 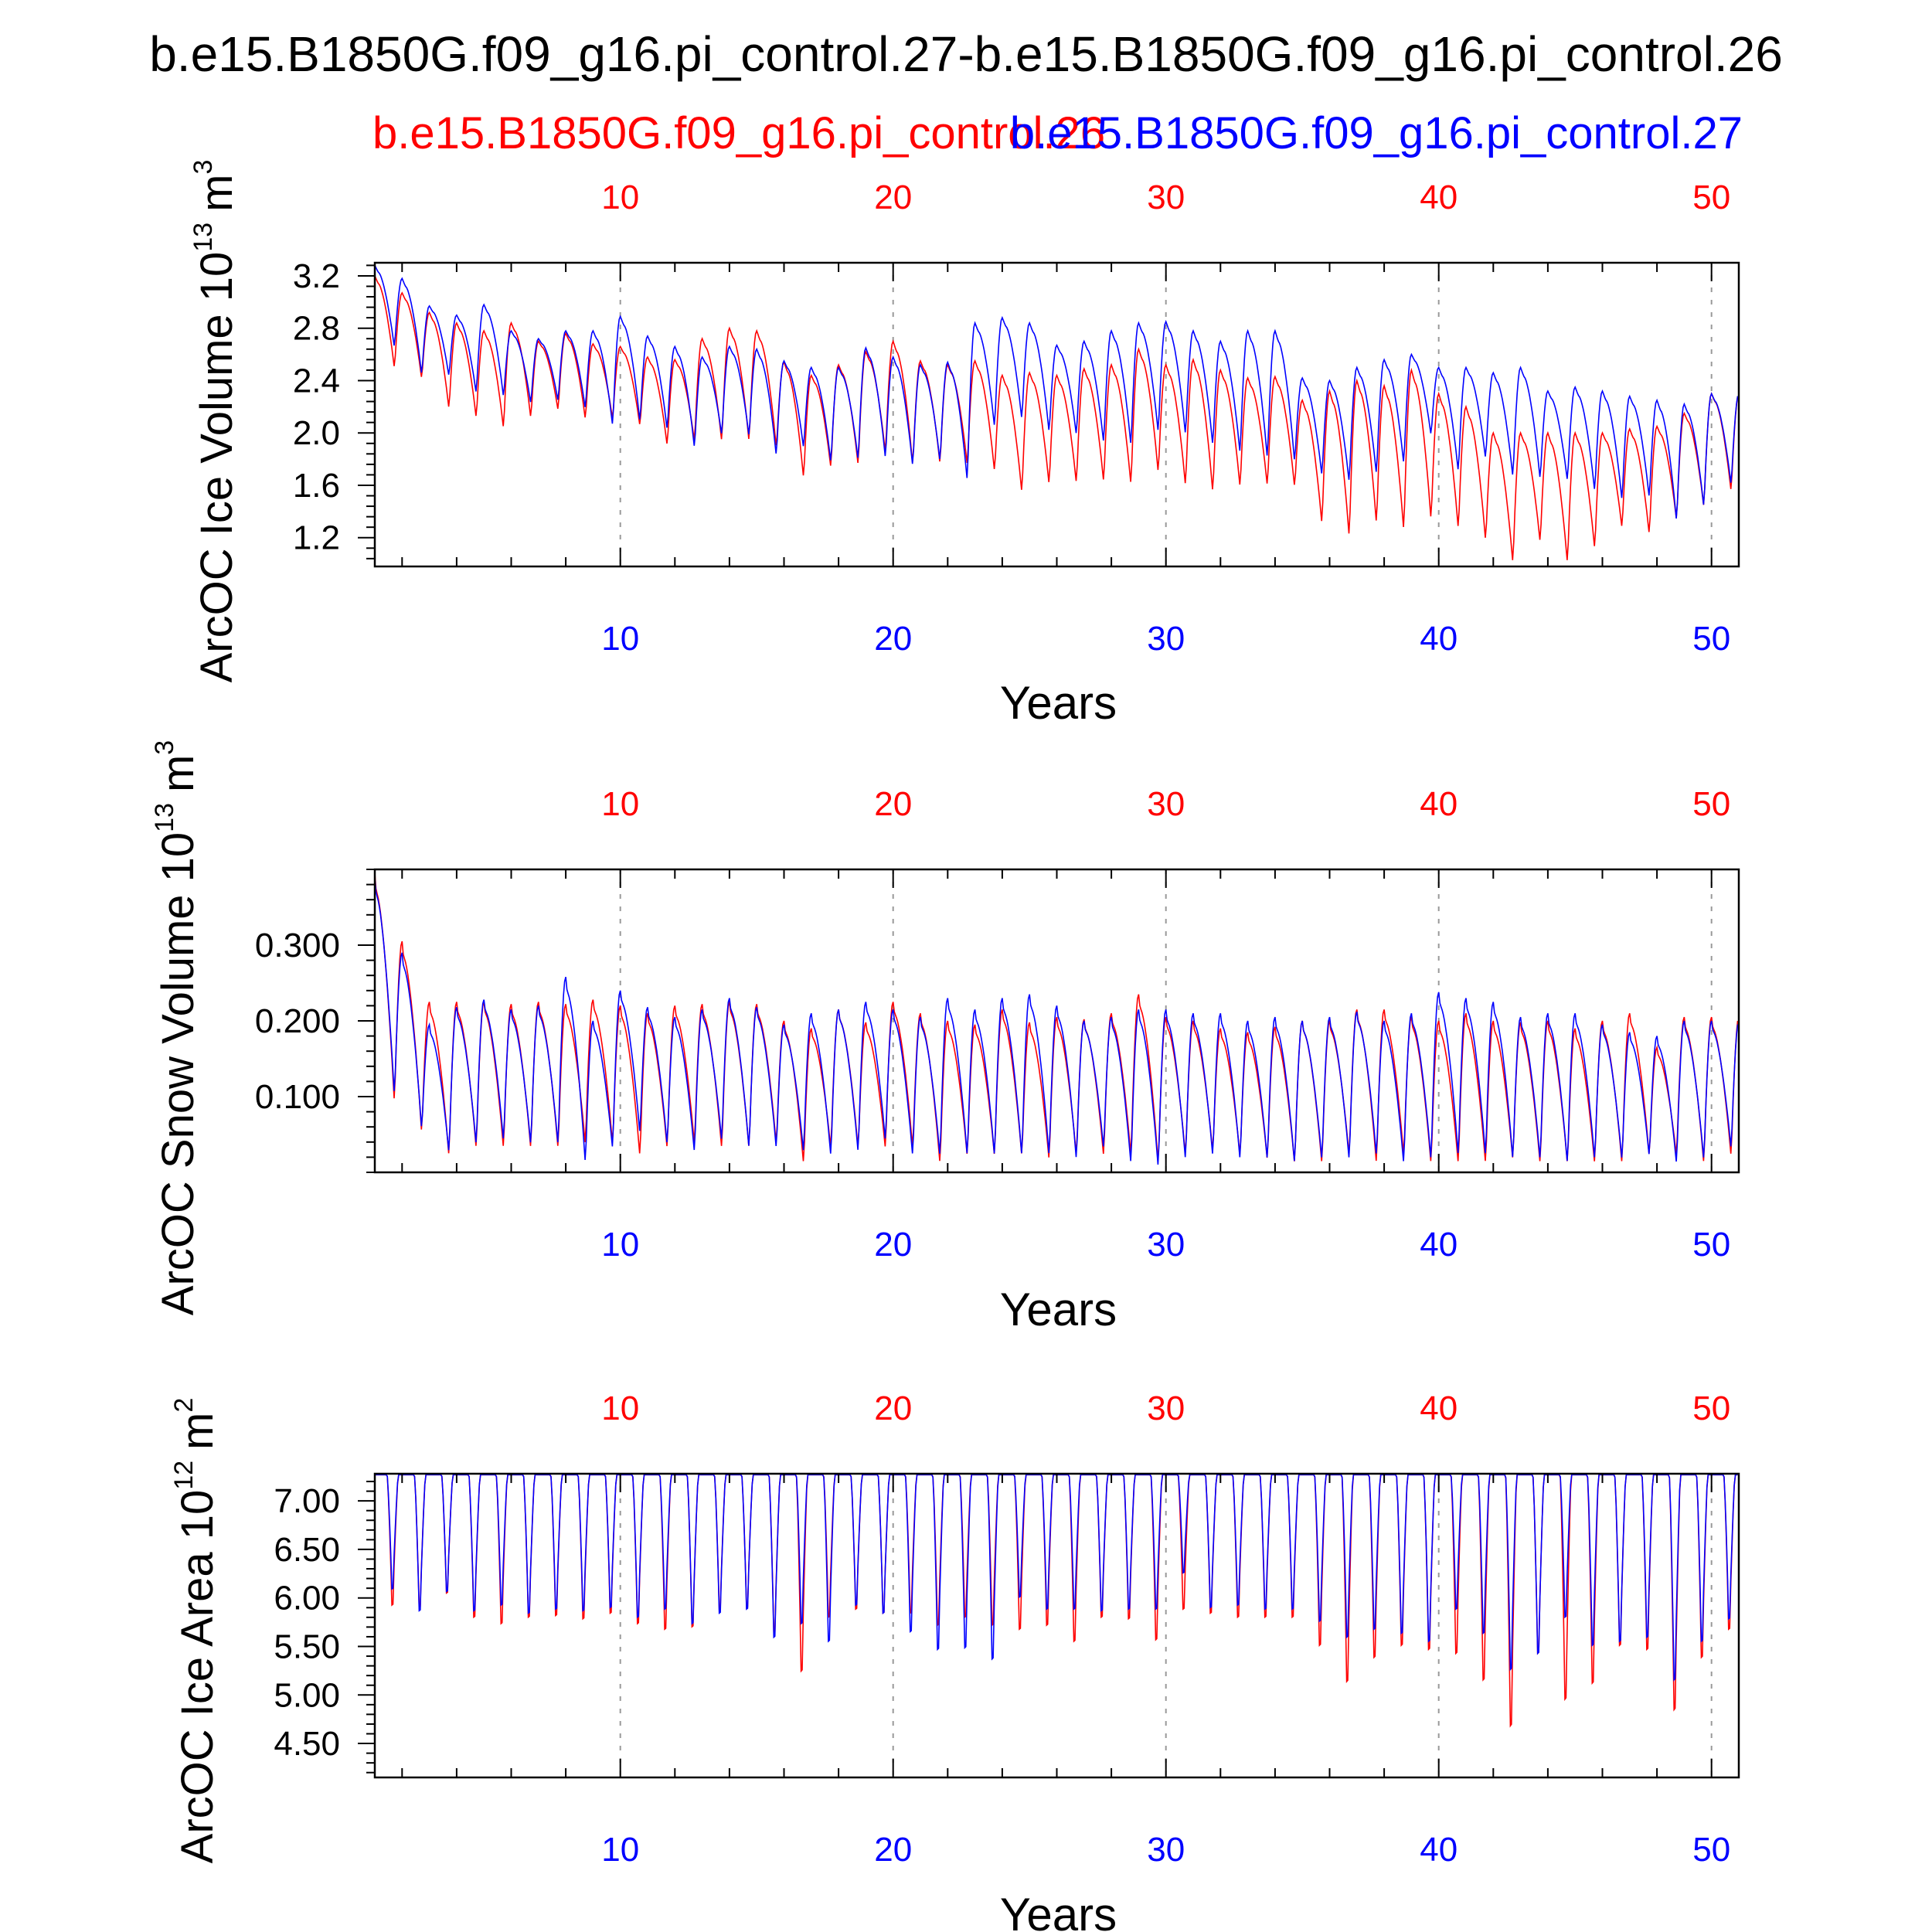 I want to click on y-tick-label: 4.50, so click(x=307, y=1744).